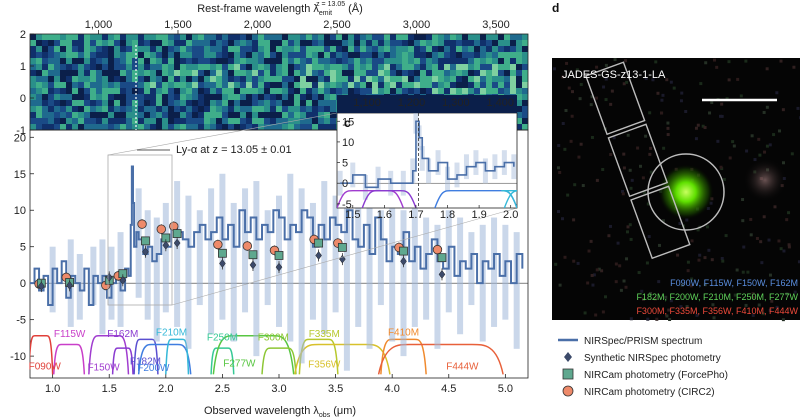  Describe the element at coordinates (279, 255) in the screenshot. I see `forcepho-point` at that location.